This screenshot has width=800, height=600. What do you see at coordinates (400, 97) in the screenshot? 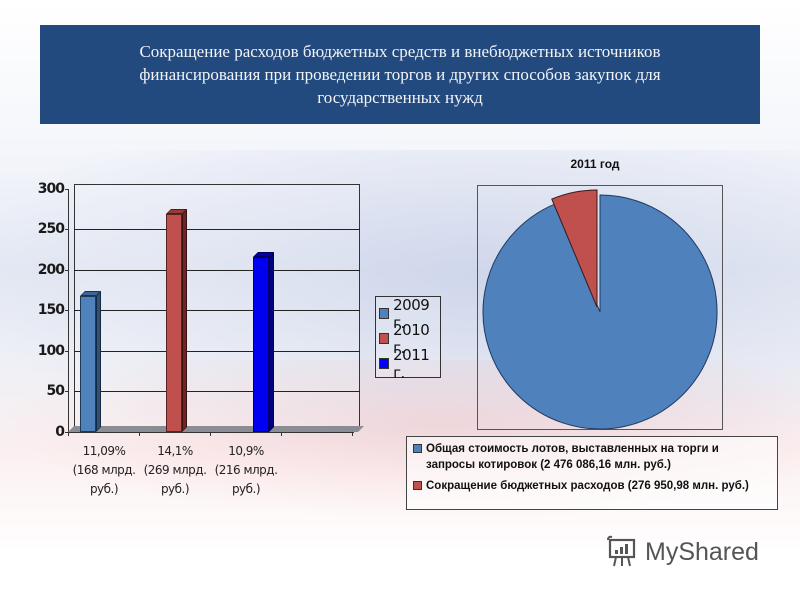
I see `title-line-3: государственных нужд` at bounding box center [400, 97].